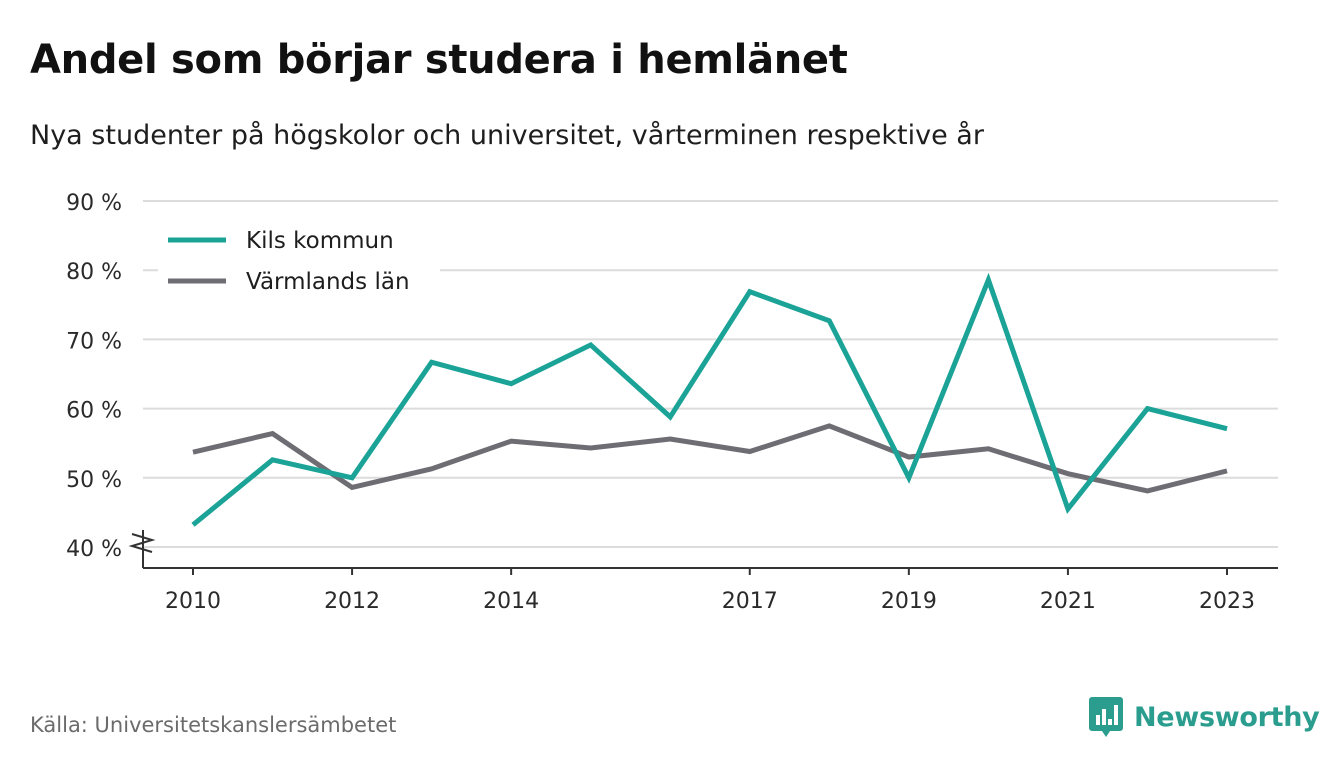 The image size is (1340, 771). I want to click on legend: Kils kommun Värmlands län, so click(299, 259).